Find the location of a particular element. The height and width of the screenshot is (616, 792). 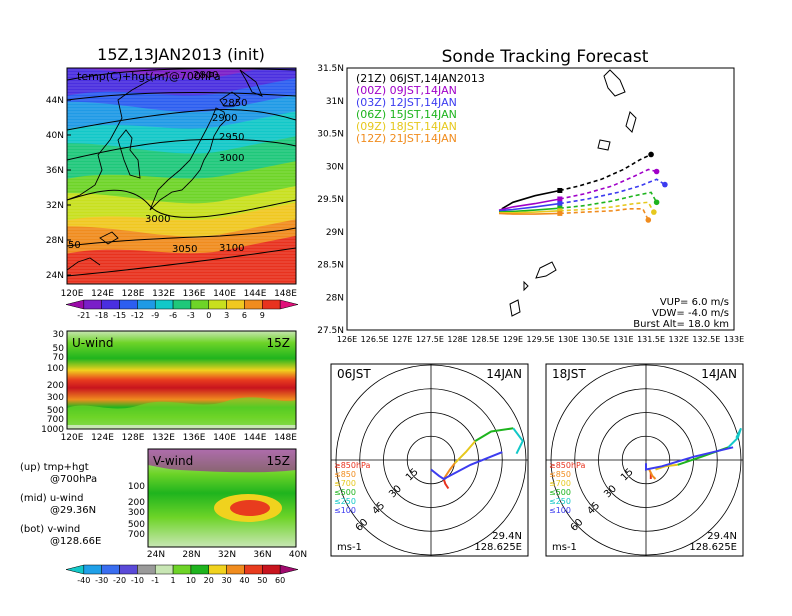

hodo-time: 06JST is located at coordinates (354, 374).